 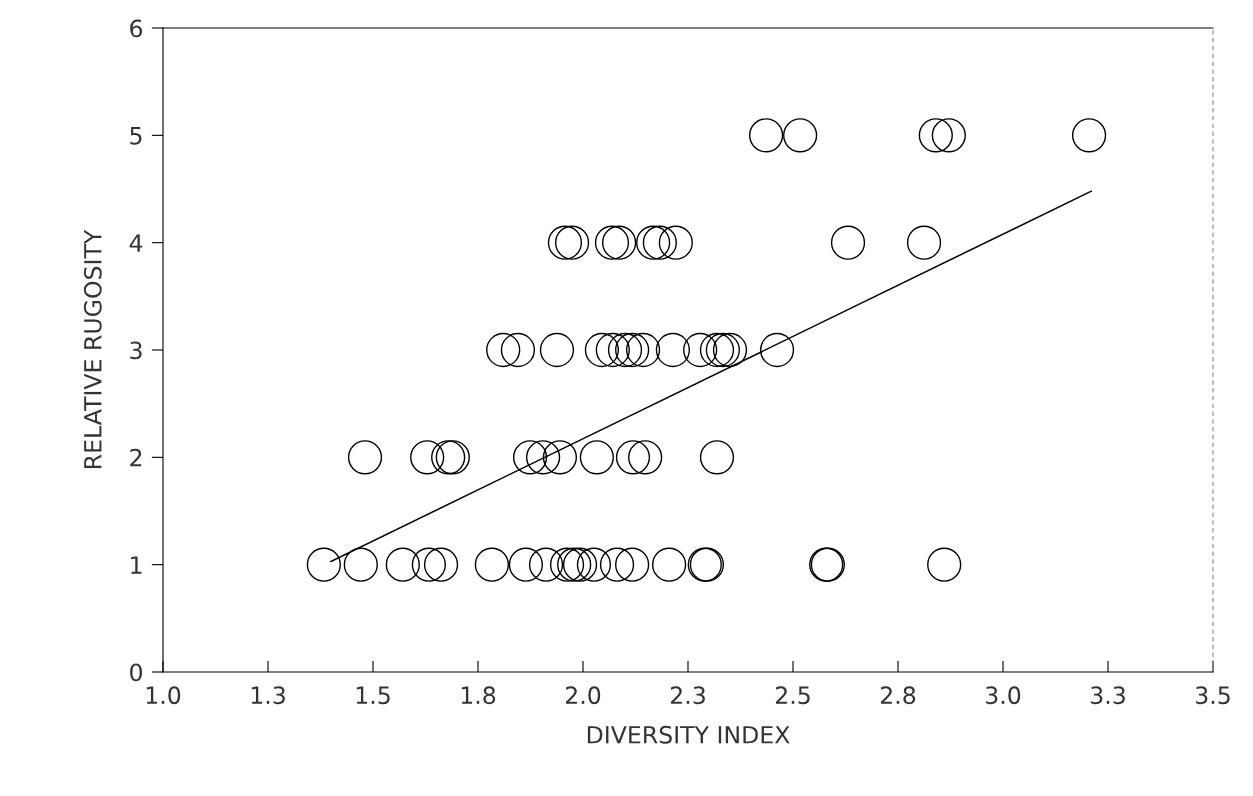 I want to click on x-tick-label: 1.5, so click(x=373, y=695).